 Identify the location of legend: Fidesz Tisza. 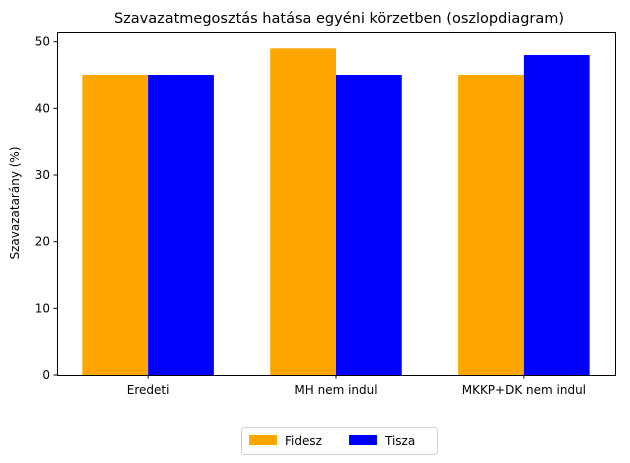
(339, 441).